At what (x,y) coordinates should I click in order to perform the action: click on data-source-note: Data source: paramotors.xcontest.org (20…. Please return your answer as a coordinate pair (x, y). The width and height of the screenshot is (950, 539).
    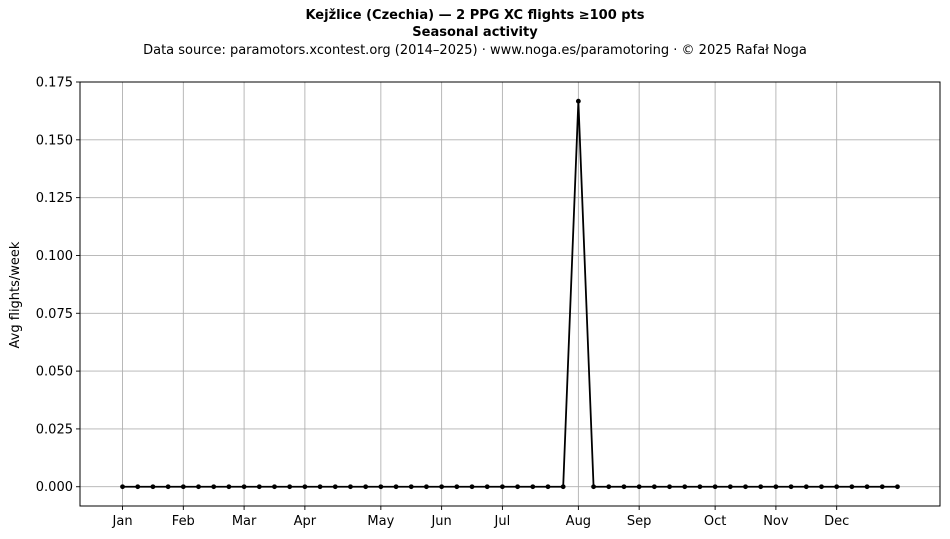
    Looking at the image, I should click on (475, 50).